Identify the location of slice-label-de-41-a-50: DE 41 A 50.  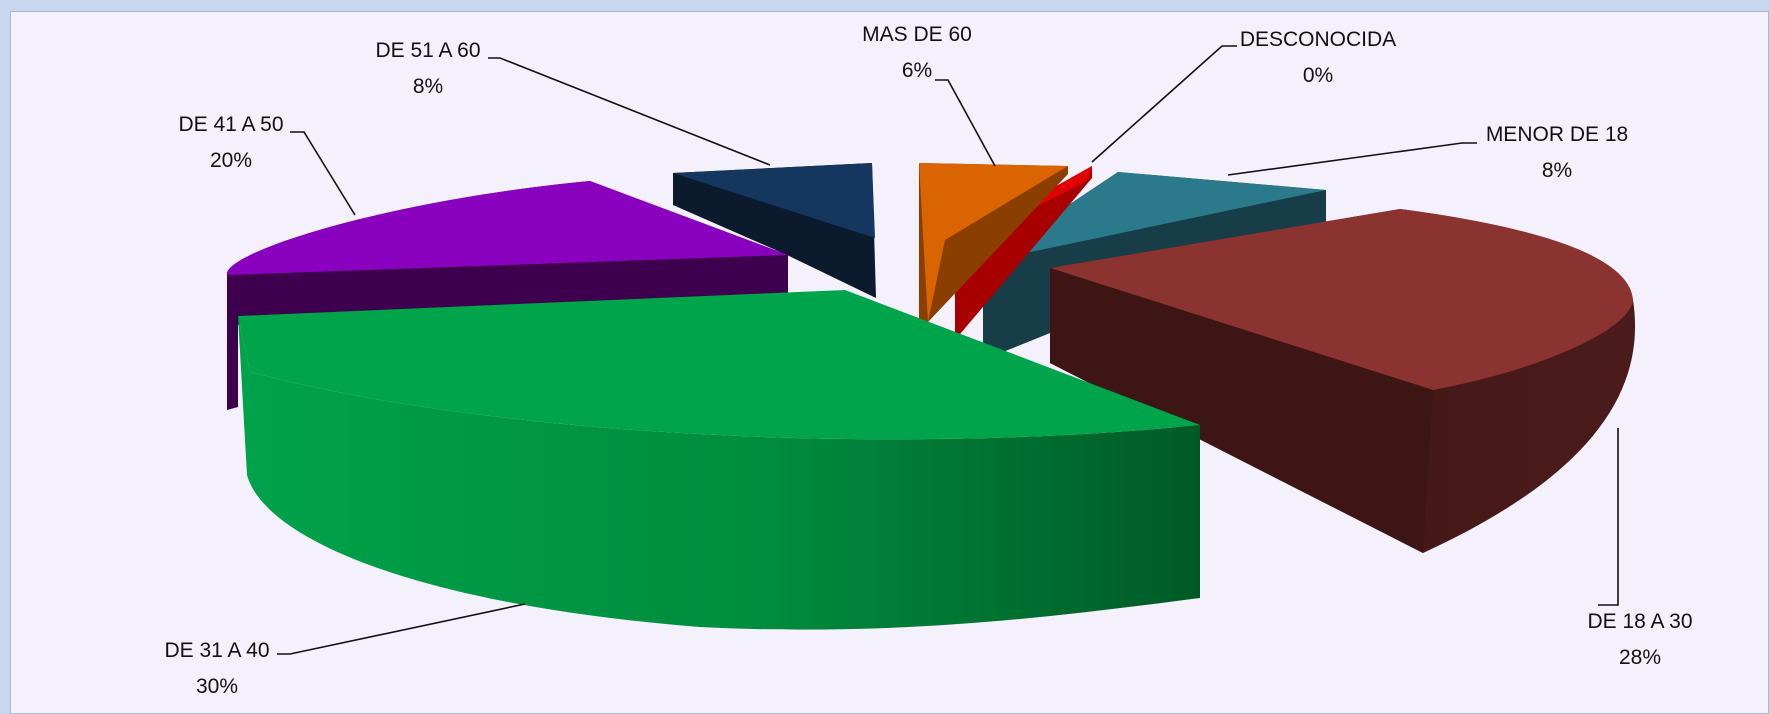
(230, 124).